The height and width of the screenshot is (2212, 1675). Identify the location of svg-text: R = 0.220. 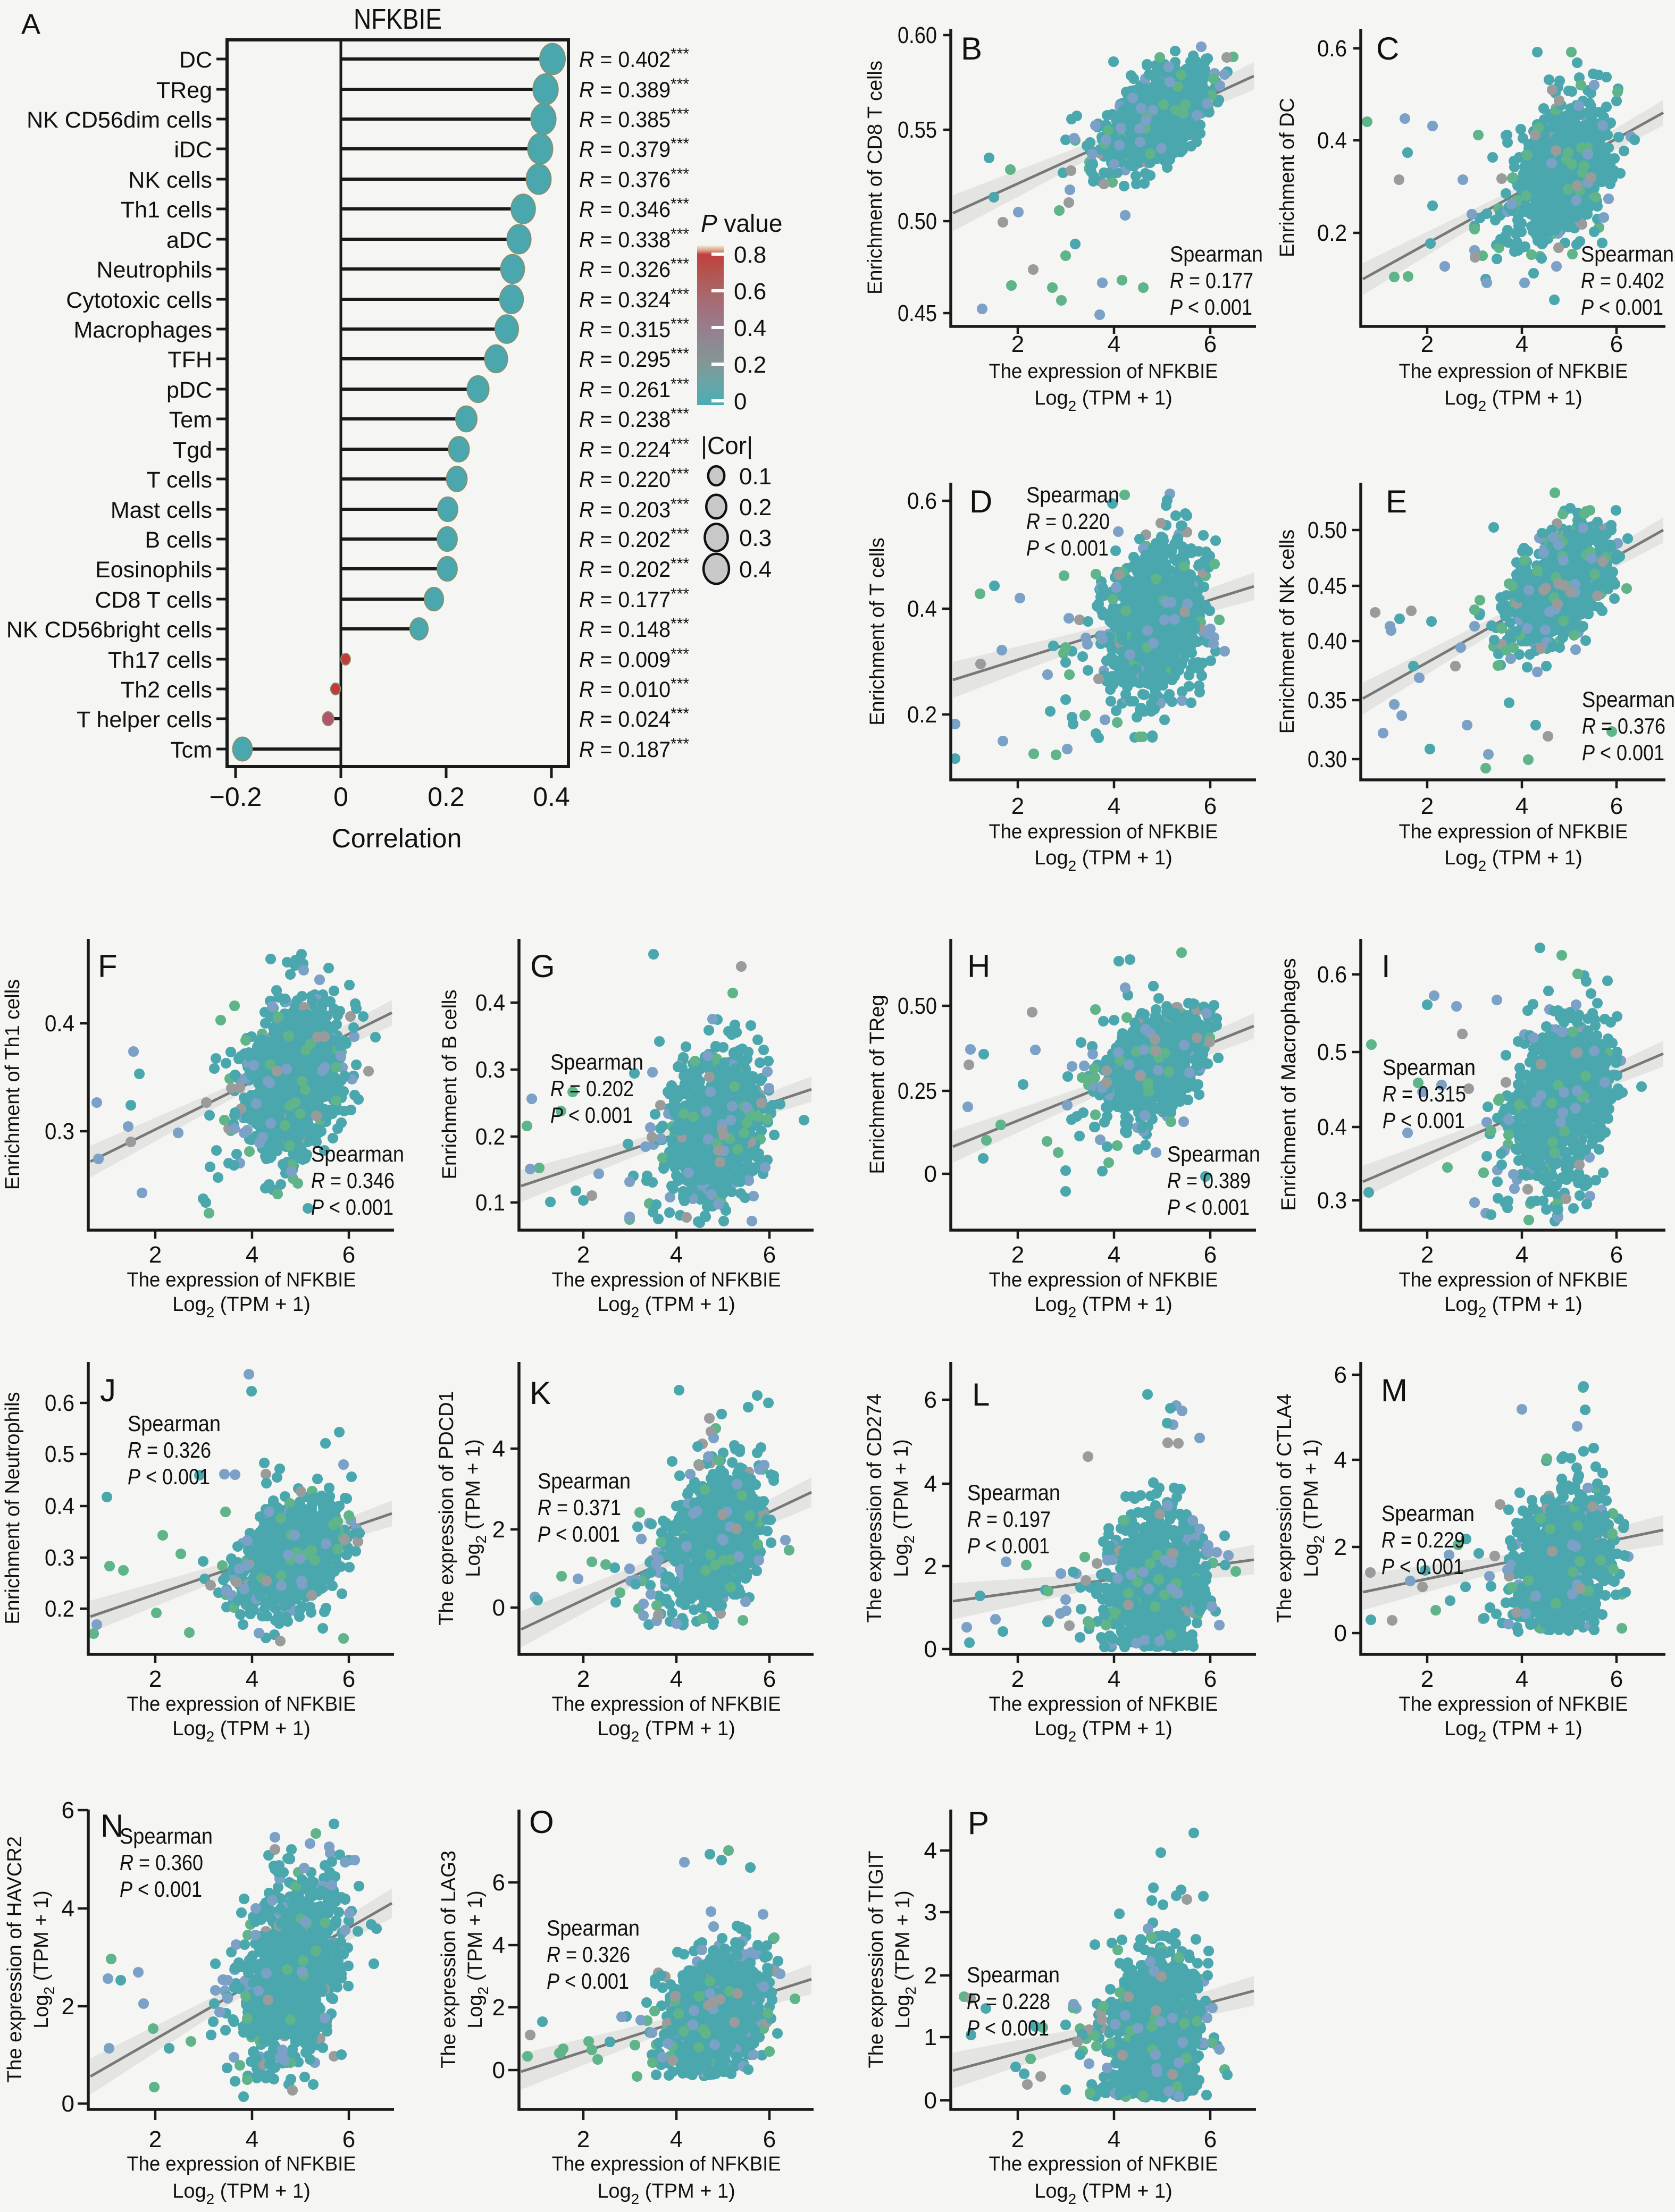
(1068, 521).